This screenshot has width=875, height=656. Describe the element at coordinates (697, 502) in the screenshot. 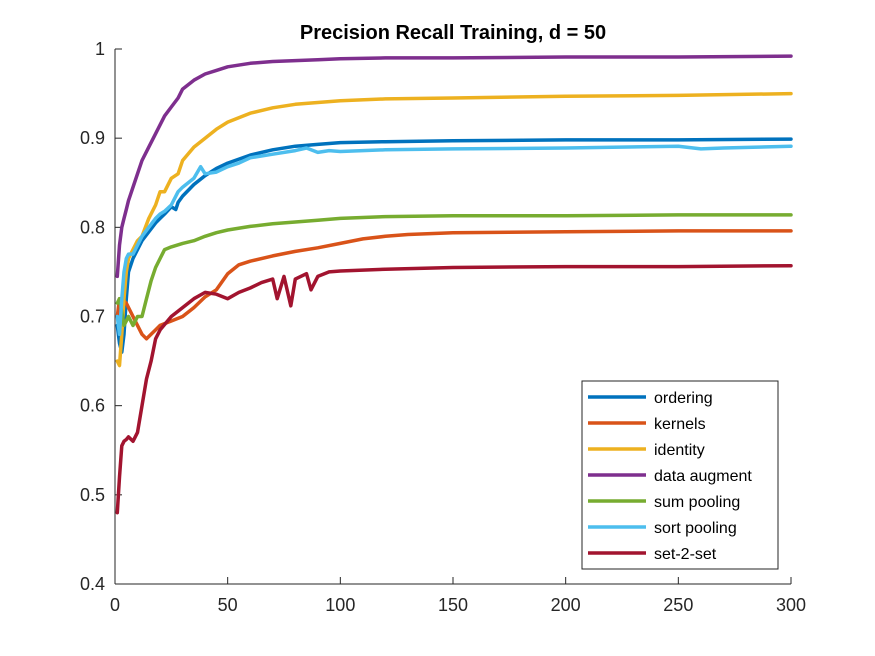

I see `legend-label: sum pooling` at that location.